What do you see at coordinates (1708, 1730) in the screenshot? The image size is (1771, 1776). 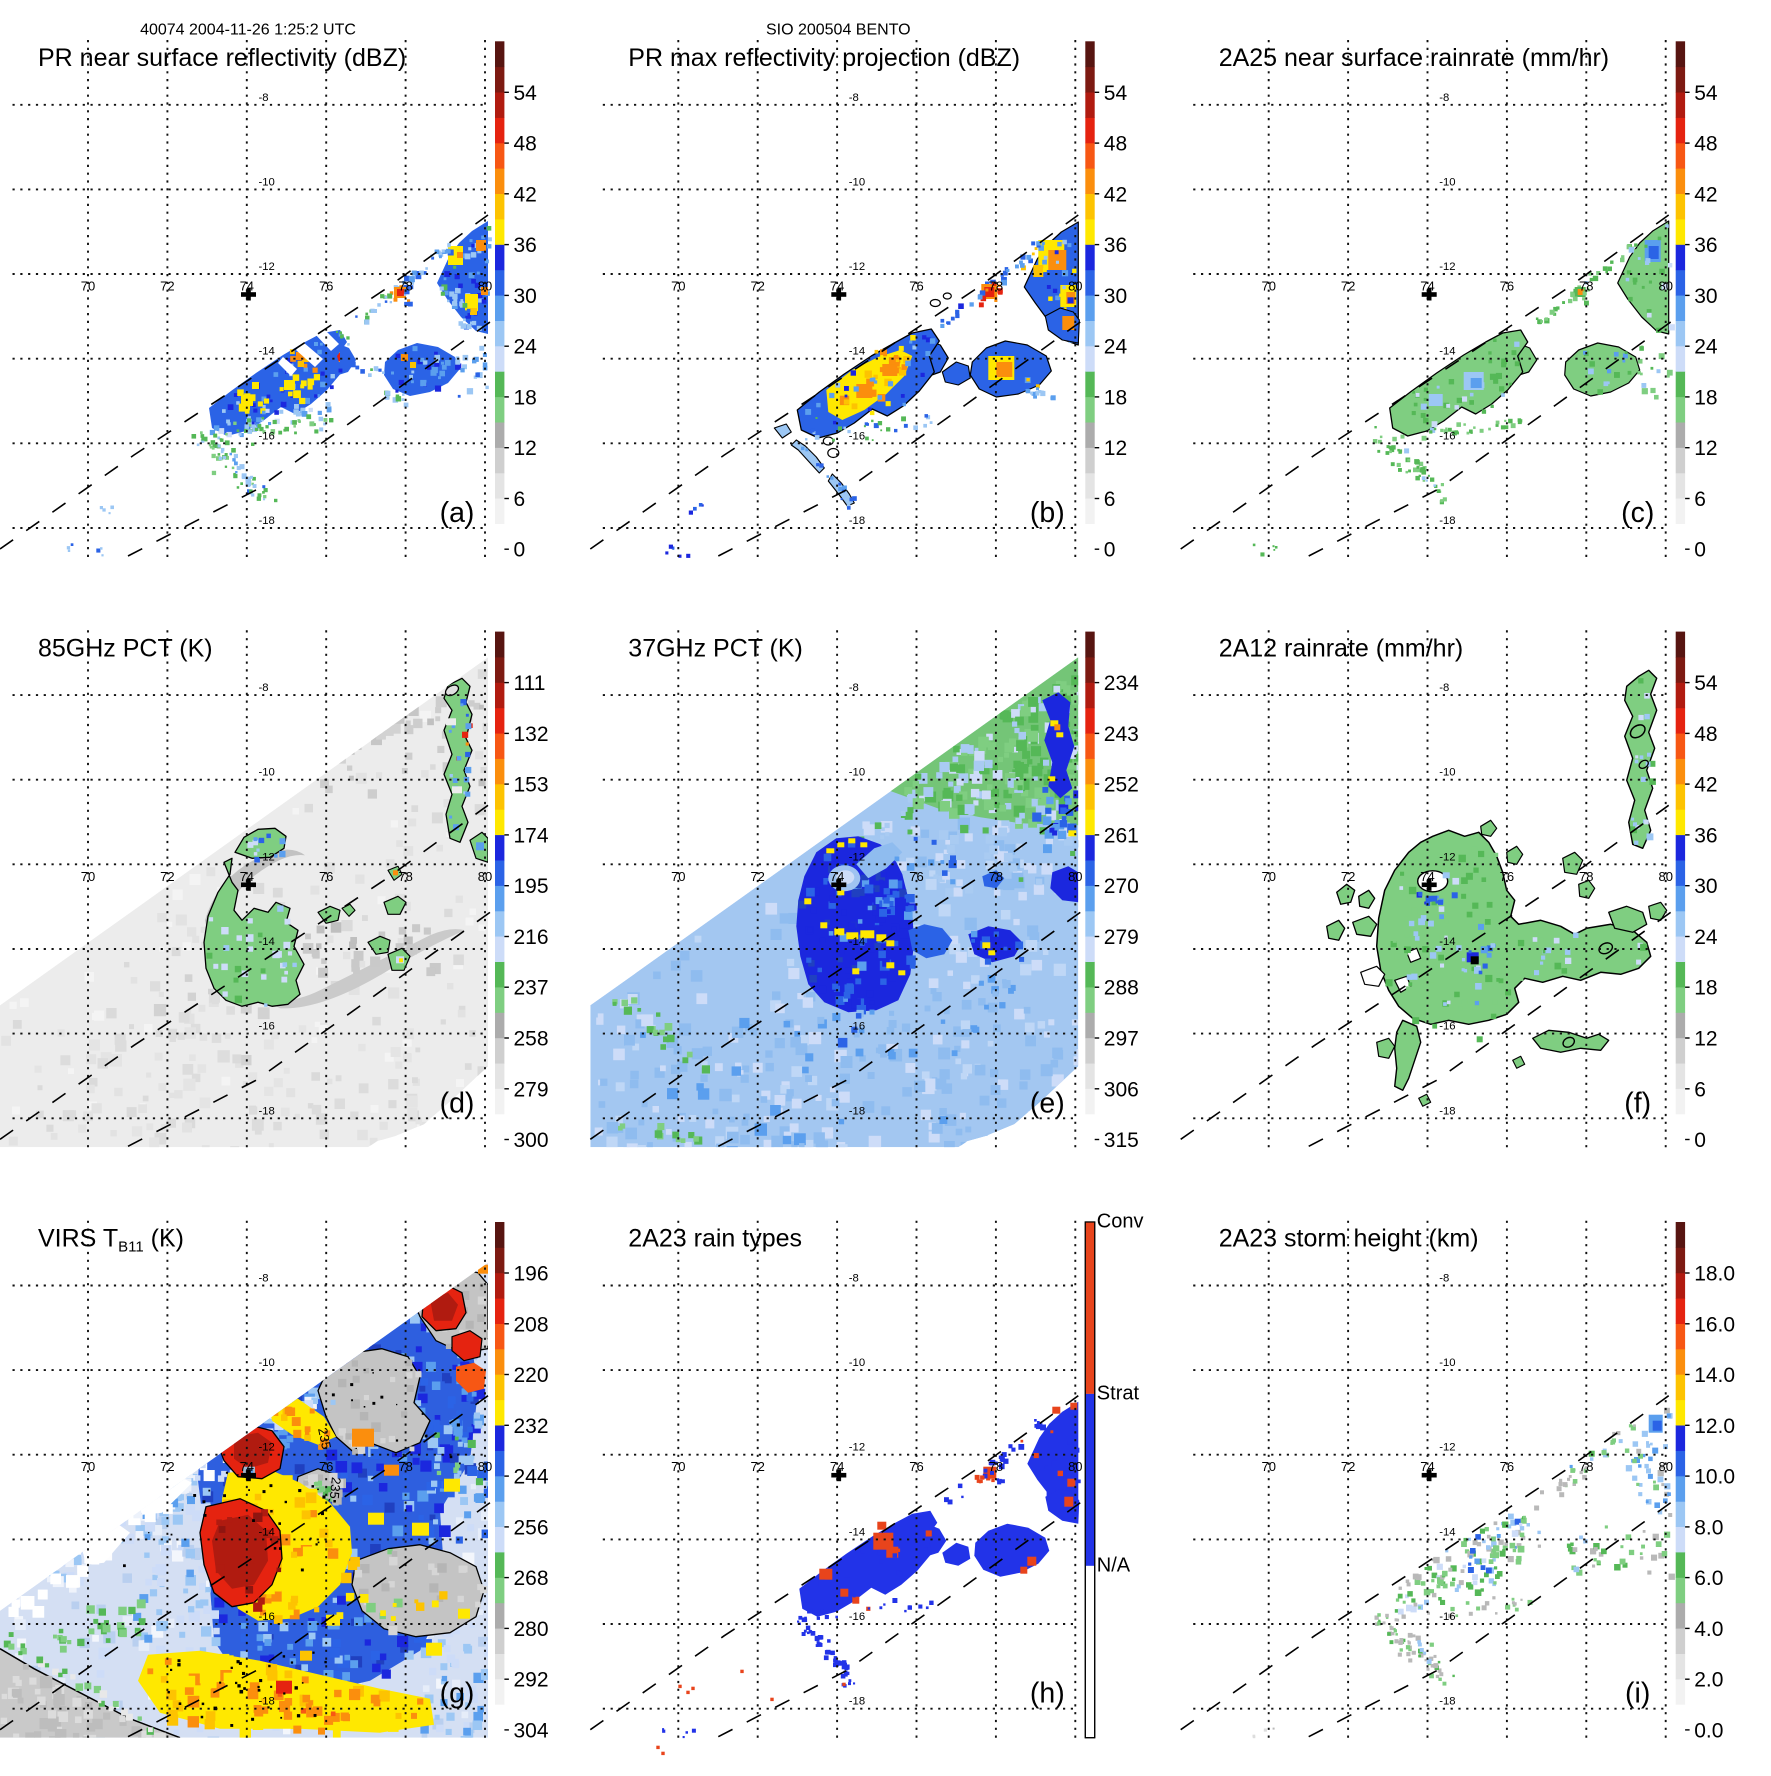 I see `svg-text: 0.0` at bounding box center [1708, 1730].